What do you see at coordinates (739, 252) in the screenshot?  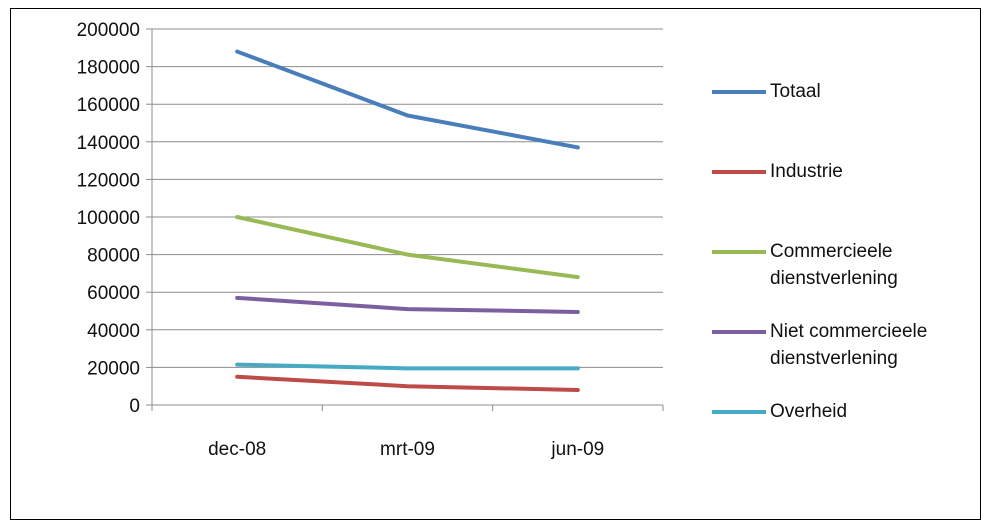 I see `legend-swatch-commercieele` at bounding box center [739, 252].